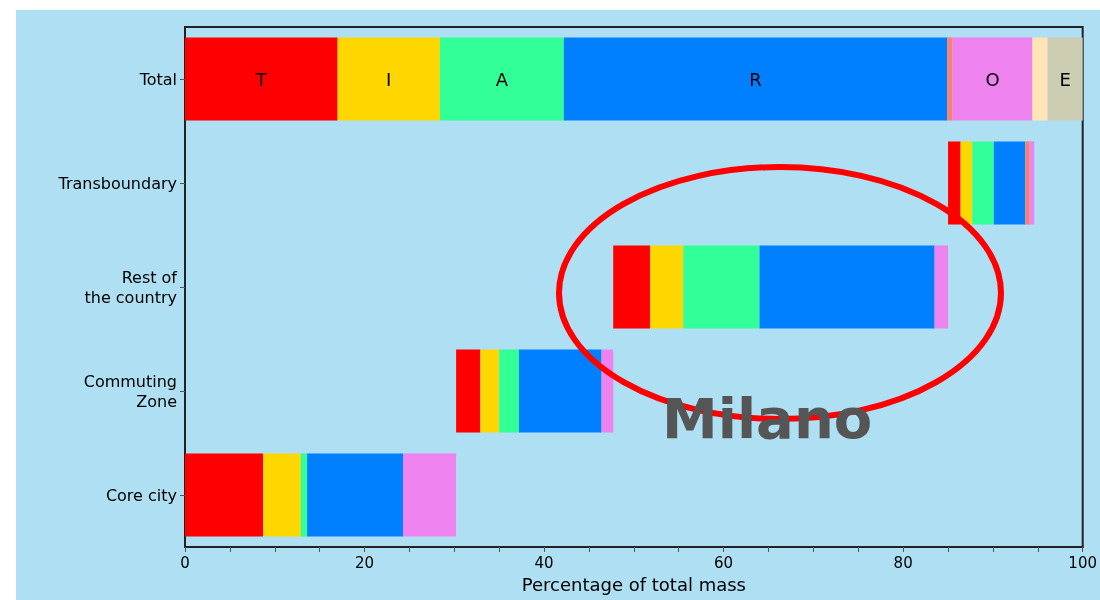  I want to click on x-tick-label: 100, so click(1083, 562).